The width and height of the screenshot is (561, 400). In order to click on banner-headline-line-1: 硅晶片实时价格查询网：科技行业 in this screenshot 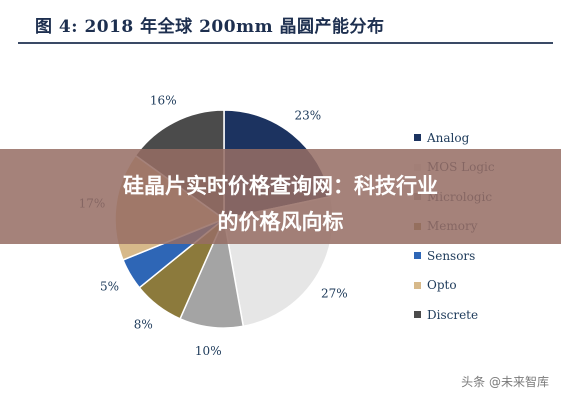, I will do `click(280, 186)`.